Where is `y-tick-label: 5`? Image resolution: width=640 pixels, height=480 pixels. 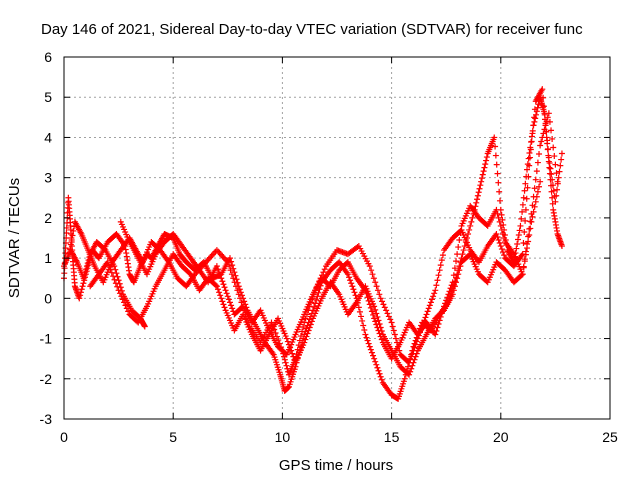 y-tick-label: 5 is located at coordinates (48, 97).